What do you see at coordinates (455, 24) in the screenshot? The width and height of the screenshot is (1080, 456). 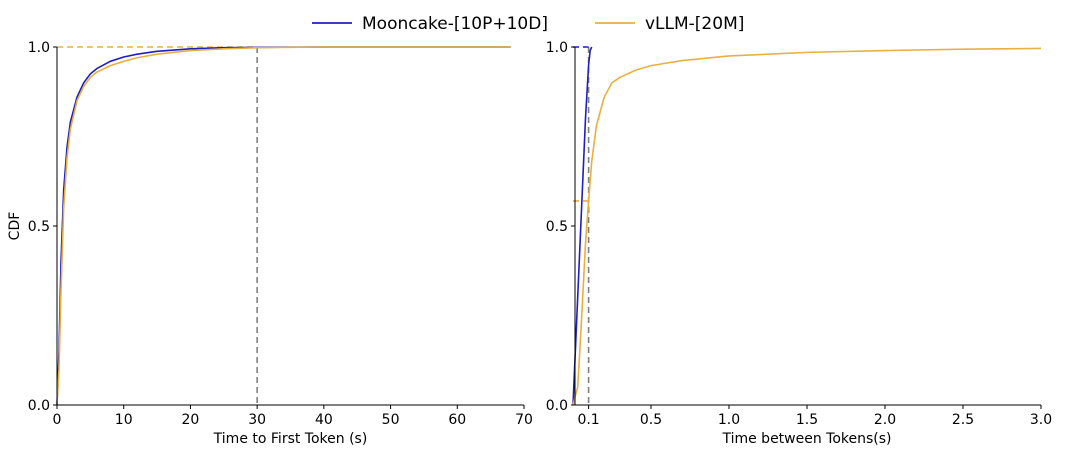 I see `legend-label-0: Mooncake-[10P+10D]` at bounding box center [455, 24].